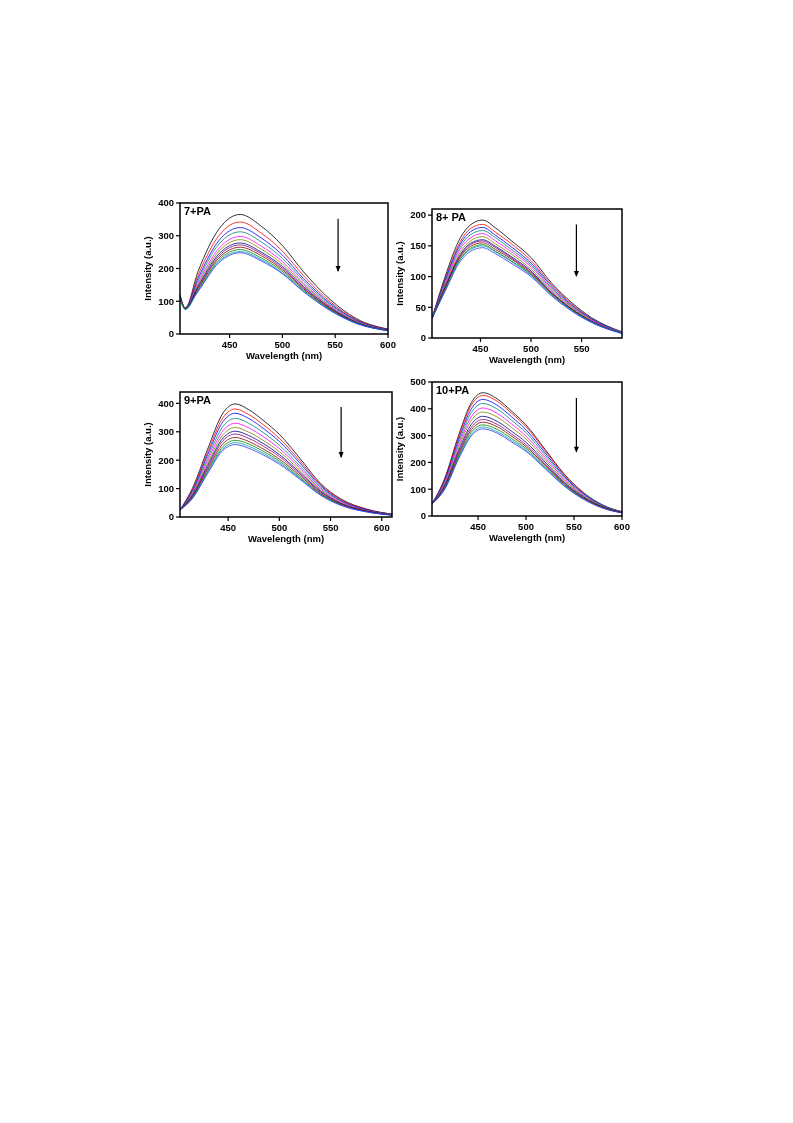 Image resolution: width=793 pixels, height=1123 pixels. Describe the element at coordinates (198, 211) in the screenshot. I see `chart-title: 7+PA` at that location.